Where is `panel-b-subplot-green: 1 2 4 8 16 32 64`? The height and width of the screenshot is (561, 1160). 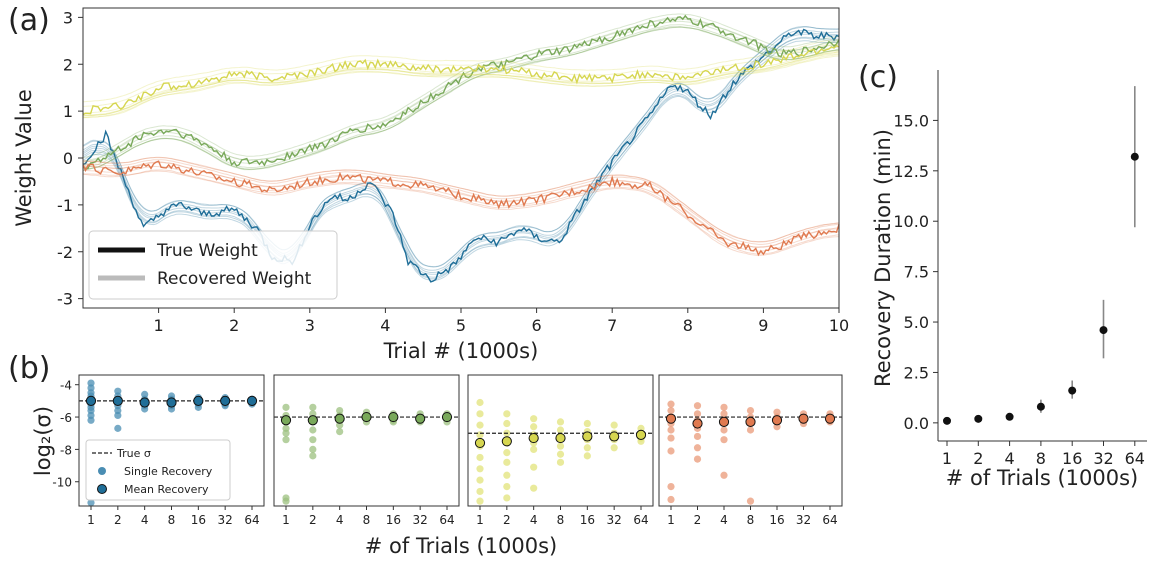
panel-b-subplot-green: 1 2 4 8 16 32 64 is located at coordinates (366, 450).